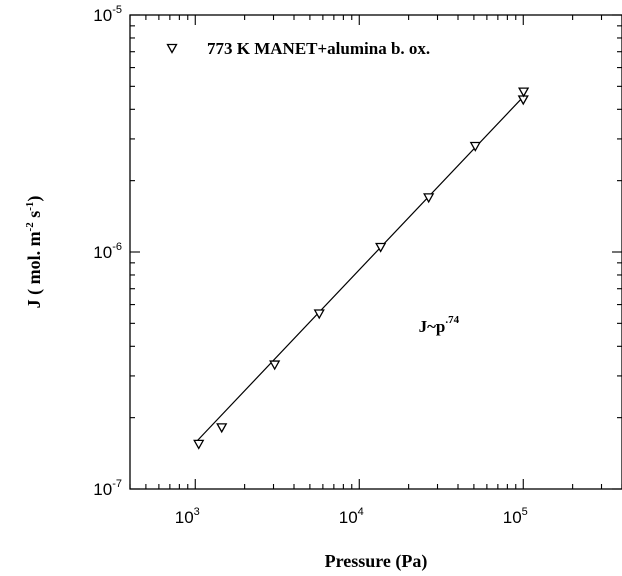  I want to click on y-axis-title-middle: s, so click(34, 217).